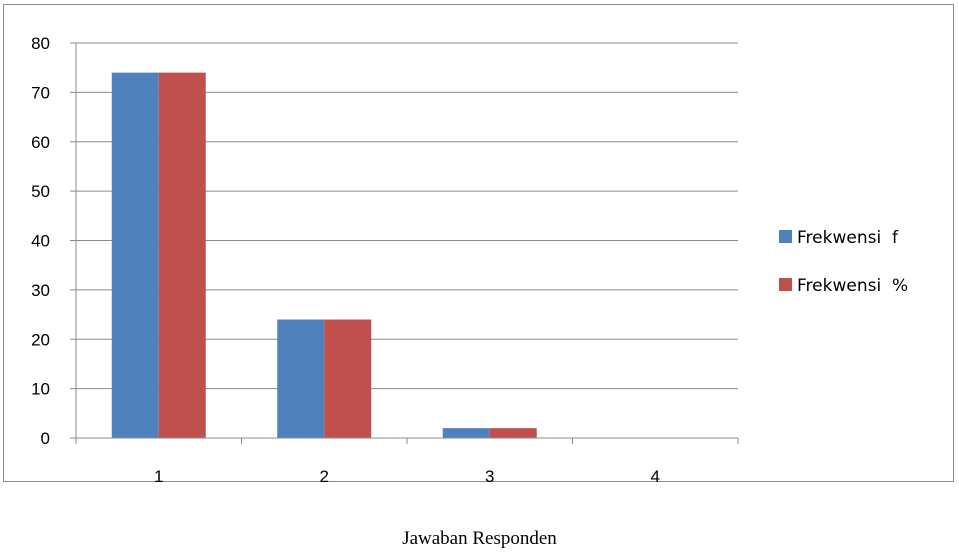 This screenshot has height=553, width=959. What do you see at coordinates (158, 476) in the screenshot?
I see `x-tick-label: 1` at bounding box center [158, 476].